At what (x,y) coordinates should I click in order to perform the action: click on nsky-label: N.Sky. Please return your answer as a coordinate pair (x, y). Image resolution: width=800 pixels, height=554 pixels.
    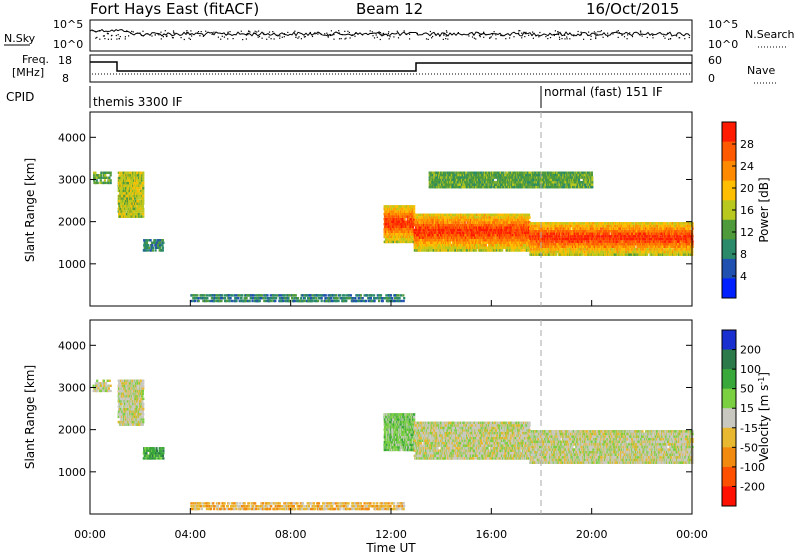
    Looking at the image, I should click on (20, 38).